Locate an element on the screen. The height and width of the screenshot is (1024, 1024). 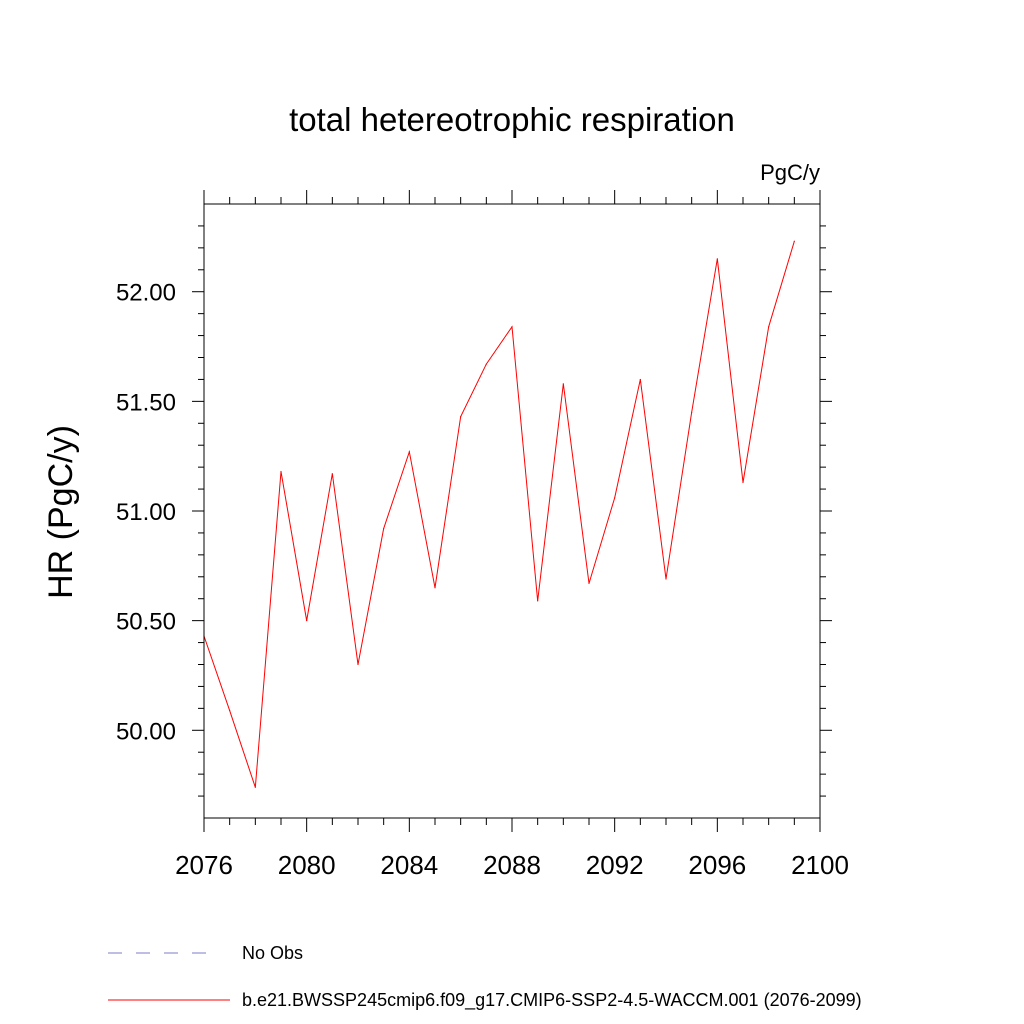
y-tick-label: 52.00 is located at coordinates (146, 293).